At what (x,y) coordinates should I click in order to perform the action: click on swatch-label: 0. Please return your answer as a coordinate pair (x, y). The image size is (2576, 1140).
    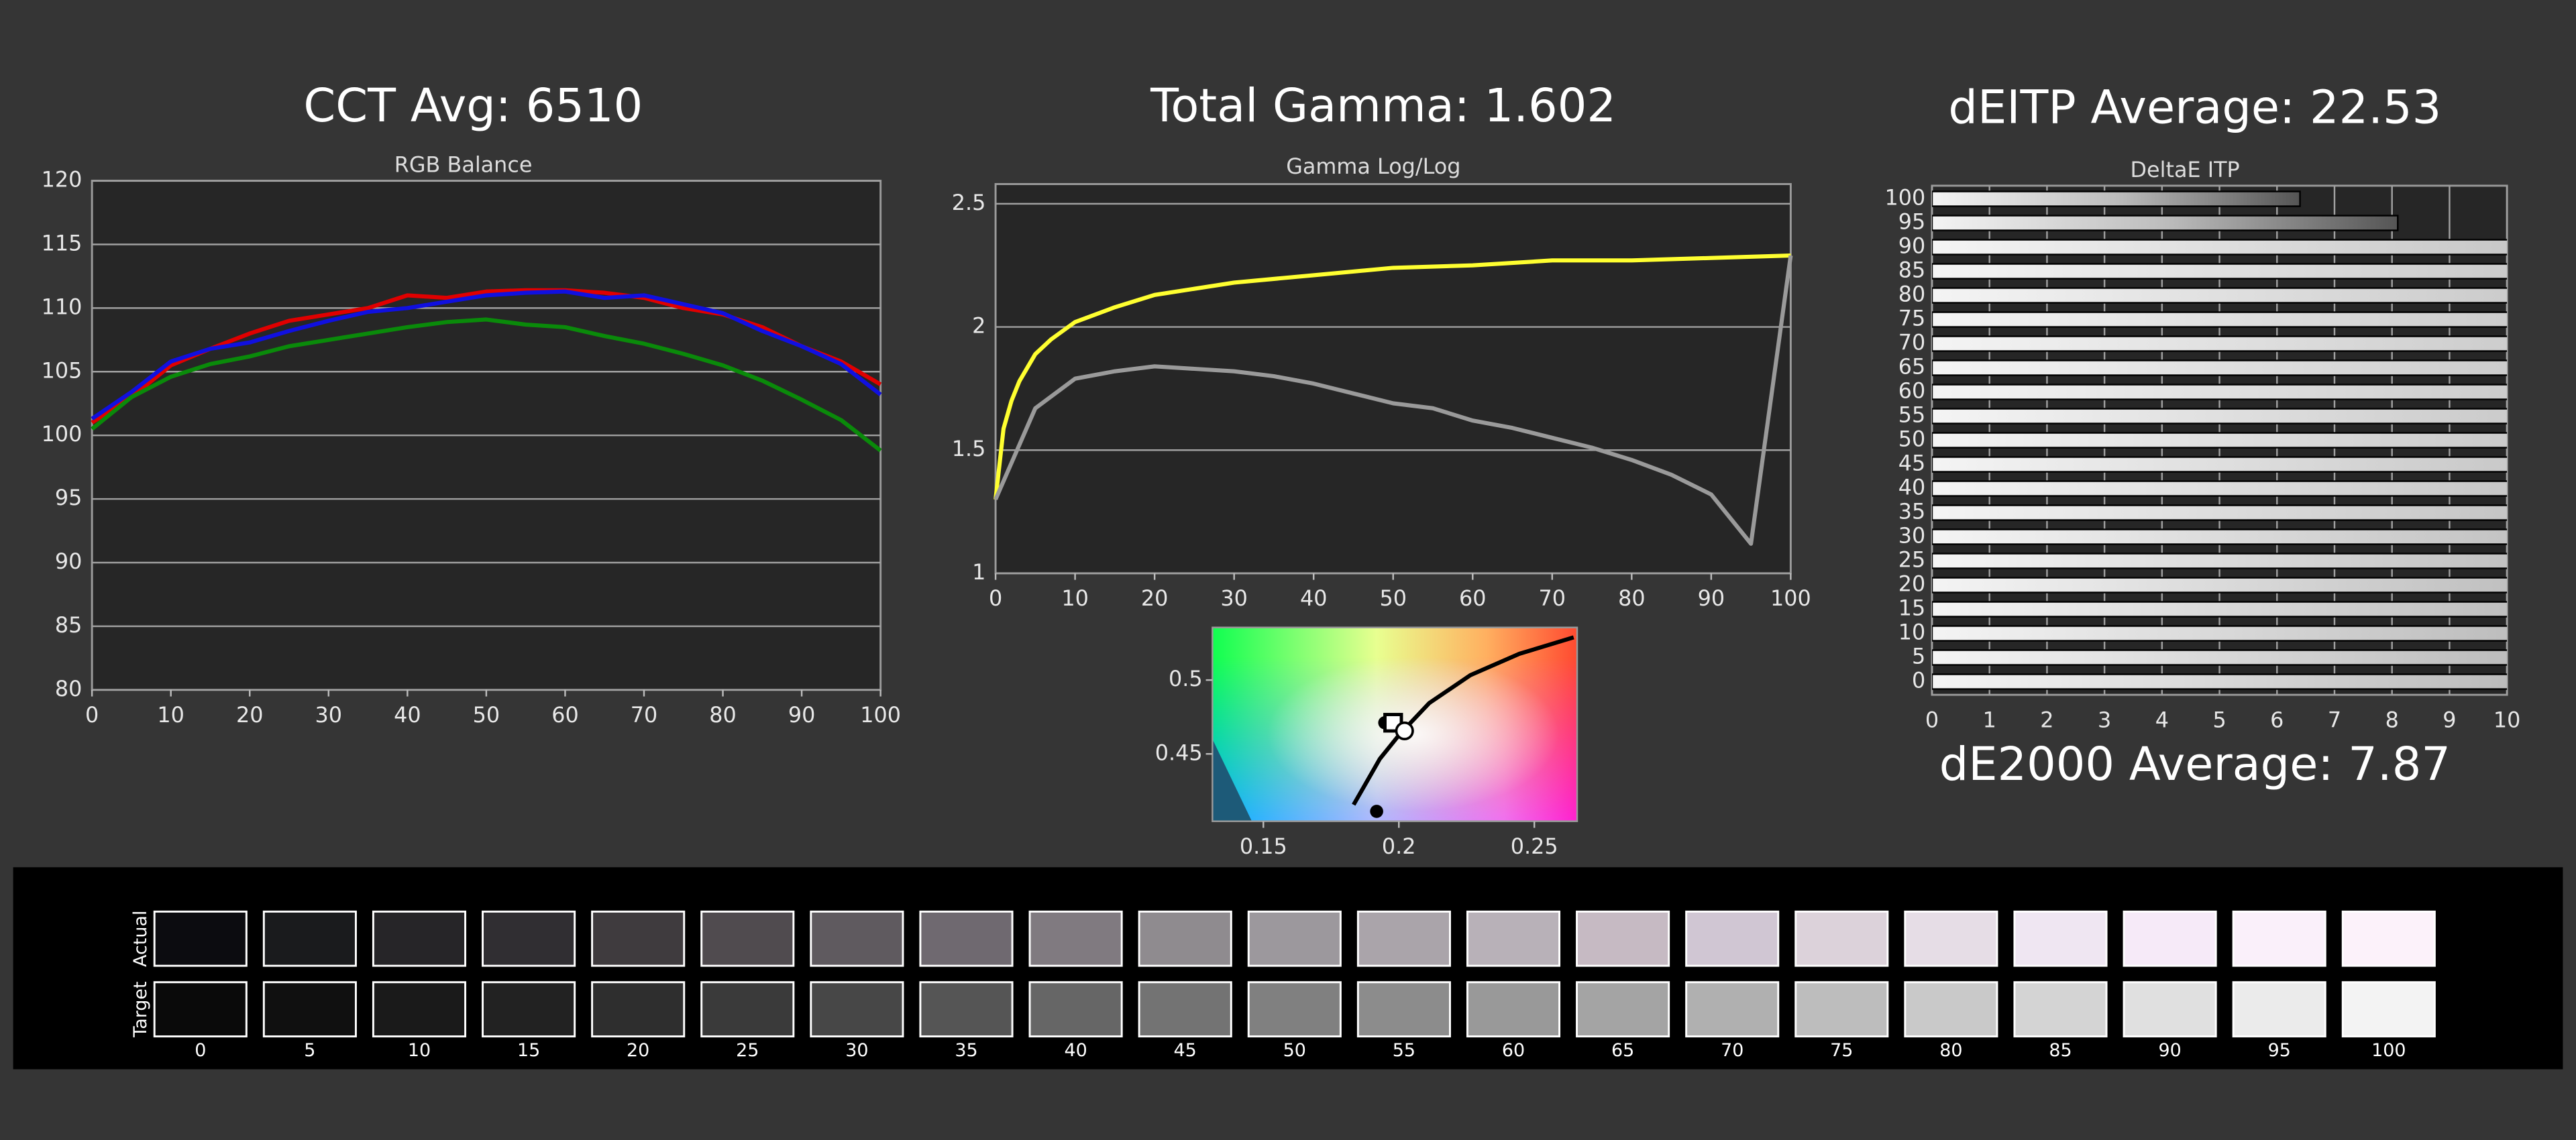
    Looking at the image, I should click on (200, 1050).